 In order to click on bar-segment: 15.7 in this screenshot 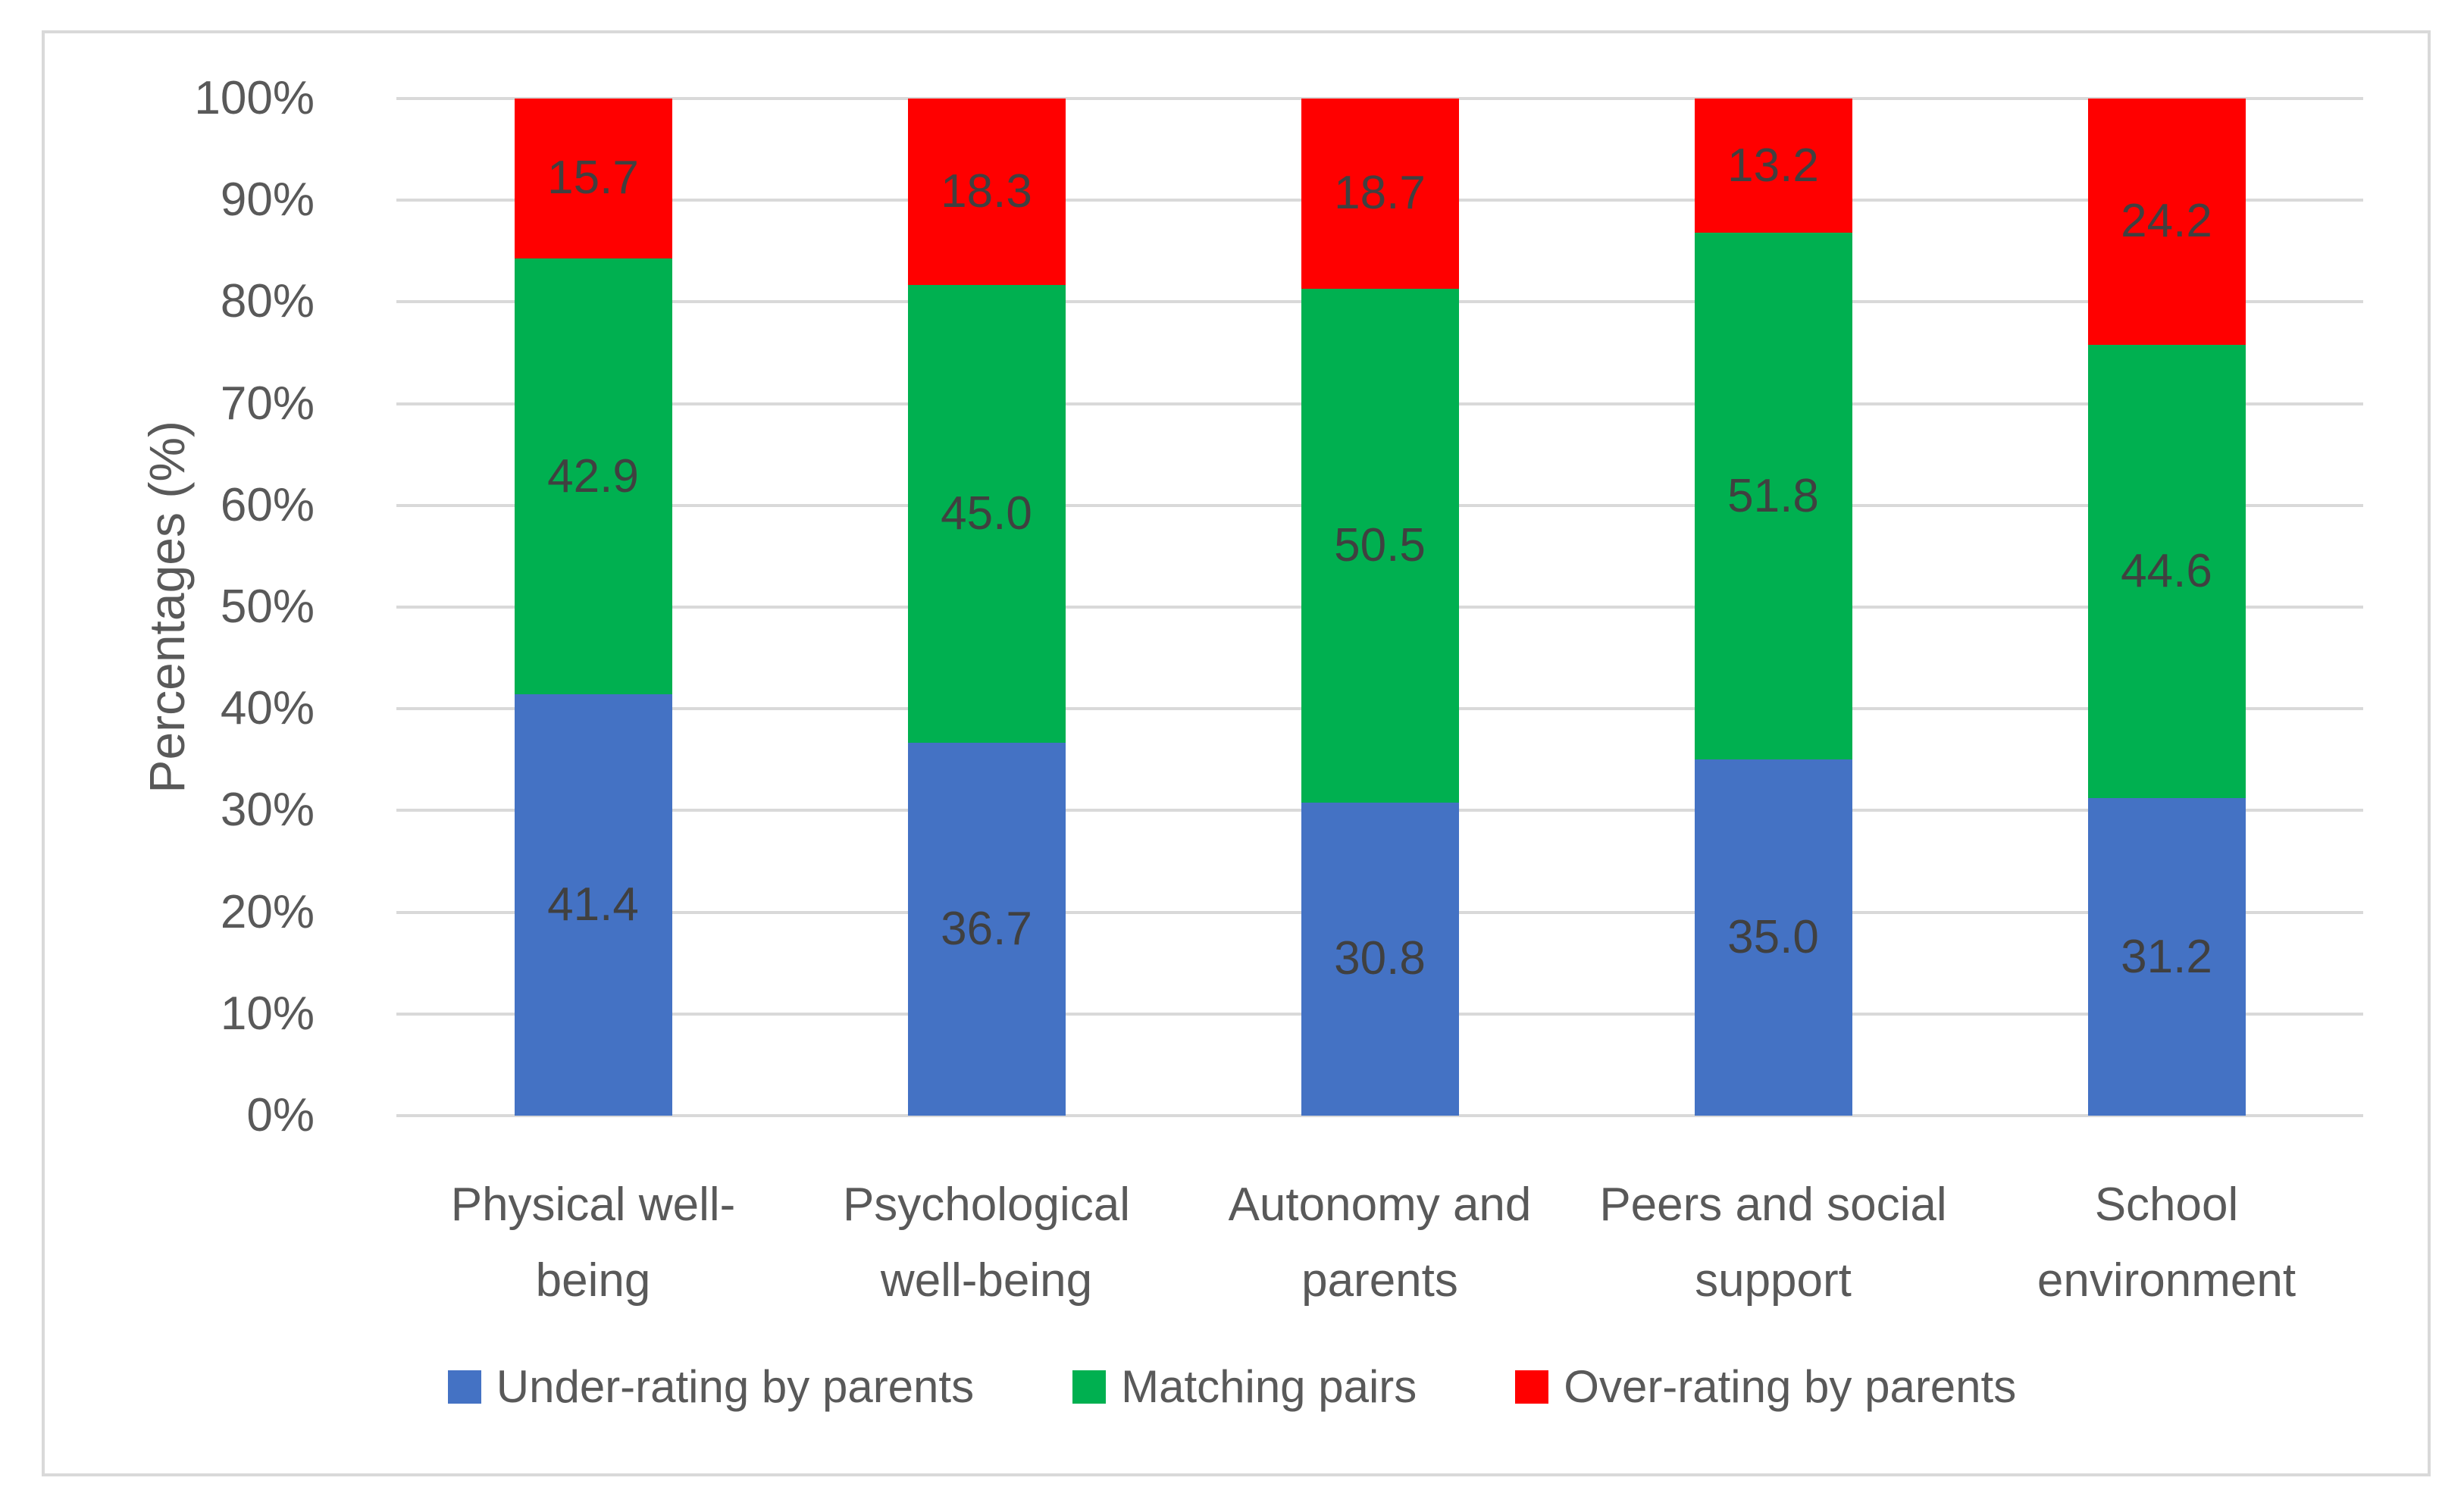, I will do `click(593, 179)`.